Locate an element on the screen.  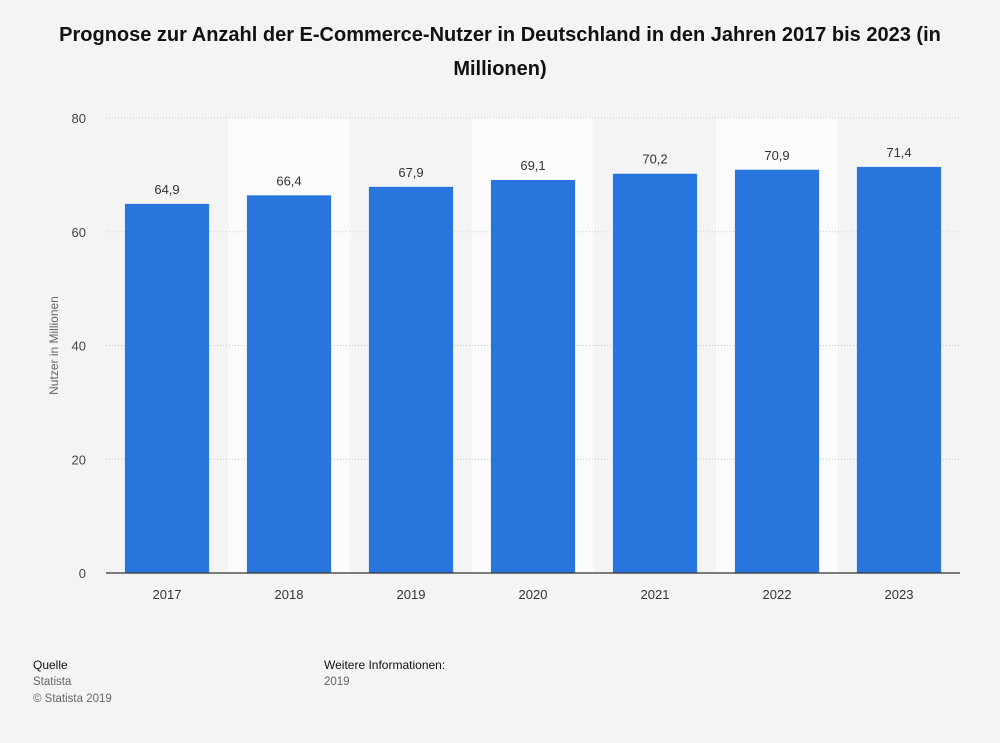
data-label: 70,2 is located at coordinates (654, 159).